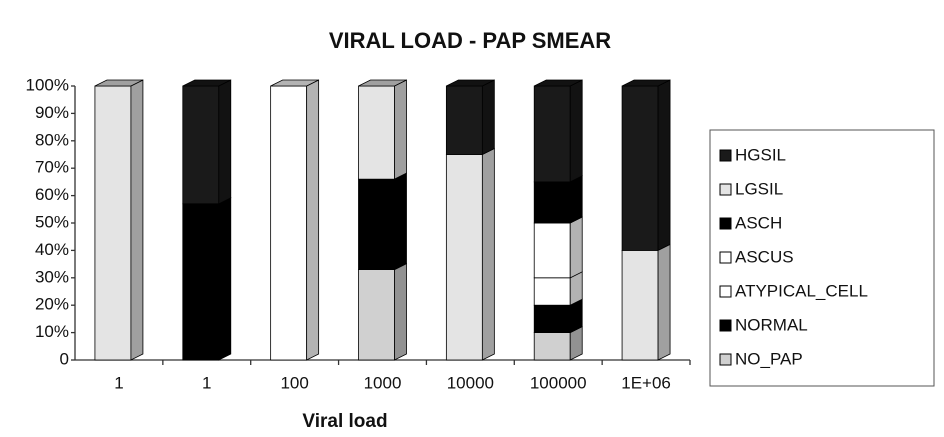  What do you see at coordinates (769, 358) in the screenshot?
I see `legend-label: NO_PAP` at bounding box center [769, 358].